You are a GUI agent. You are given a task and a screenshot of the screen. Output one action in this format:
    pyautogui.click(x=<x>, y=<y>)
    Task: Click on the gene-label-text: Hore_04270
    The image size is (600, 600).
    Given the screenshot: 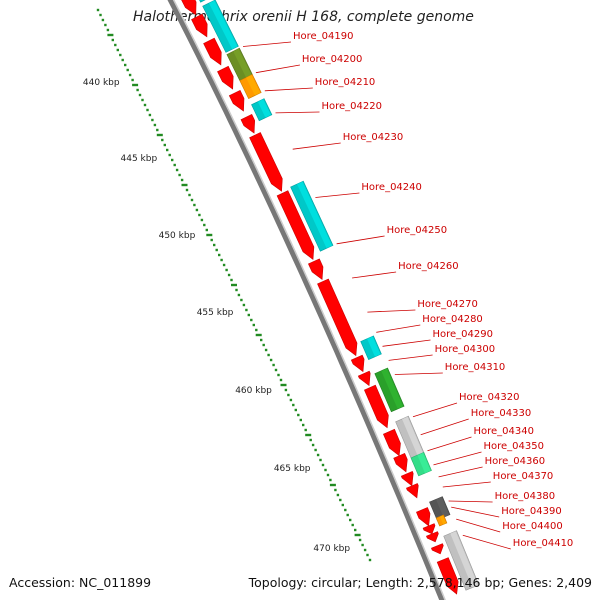 What is the action you would take?
    pyautogui.click(x=447, y=304)
    